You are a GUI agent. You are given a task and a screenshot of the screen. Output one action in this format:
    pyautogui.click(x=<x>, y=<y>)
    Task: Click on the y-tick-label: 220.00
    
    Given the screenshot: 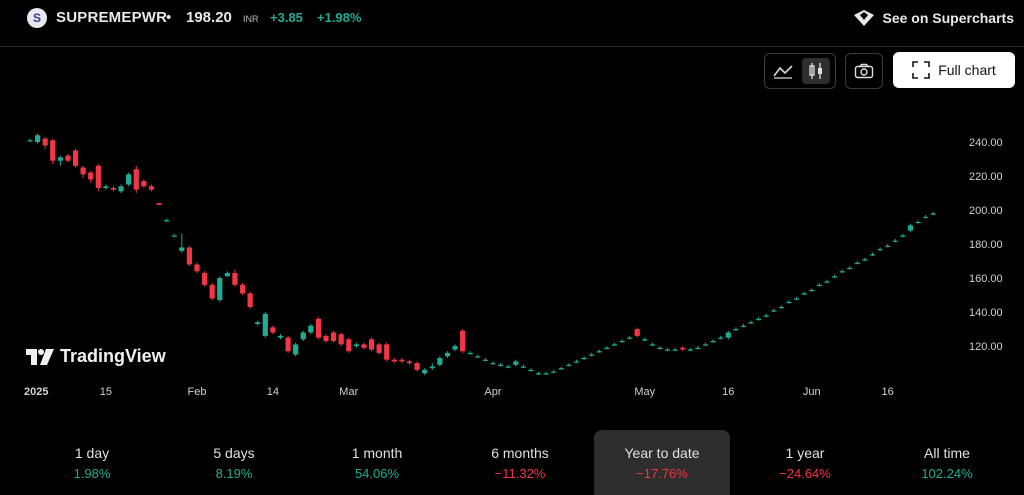 What is the action you would take?
    pyautogui.click(x=986, y=177)
    